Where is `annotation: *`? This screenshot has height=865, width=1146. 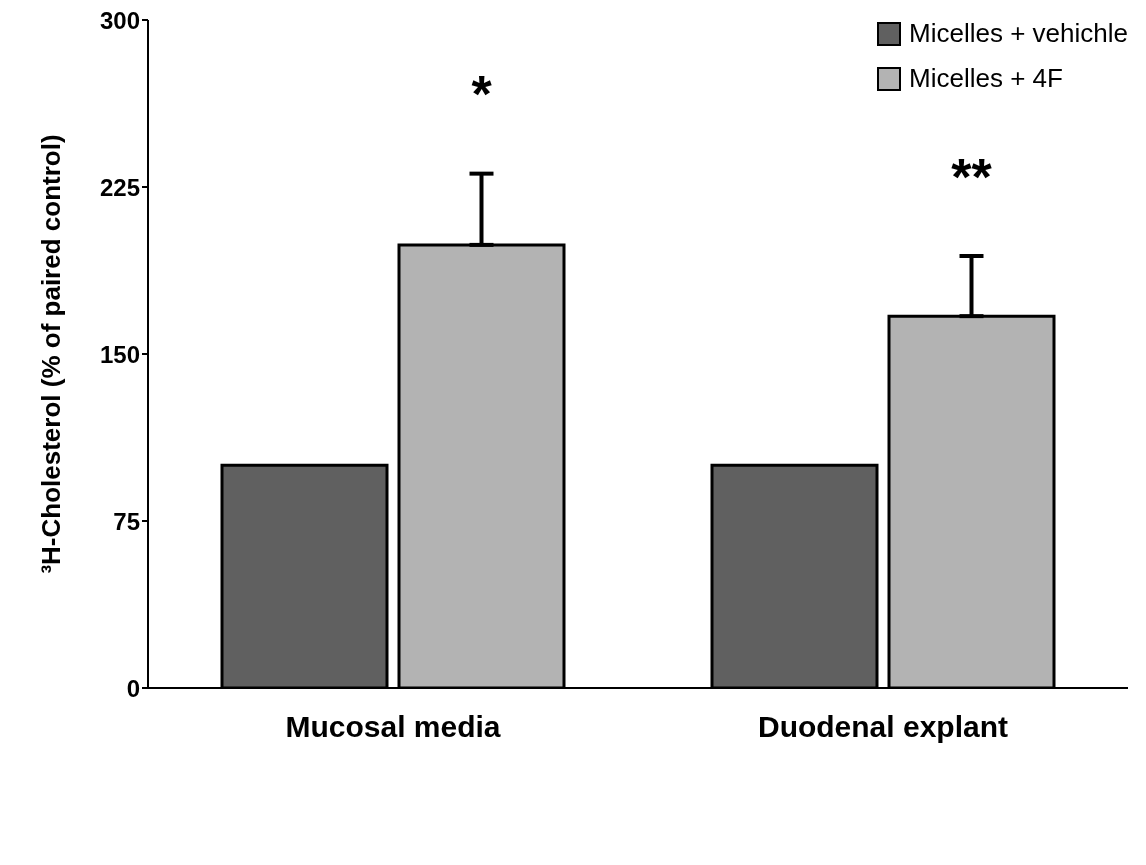
annotation: * is located at coordinates (482, 94).